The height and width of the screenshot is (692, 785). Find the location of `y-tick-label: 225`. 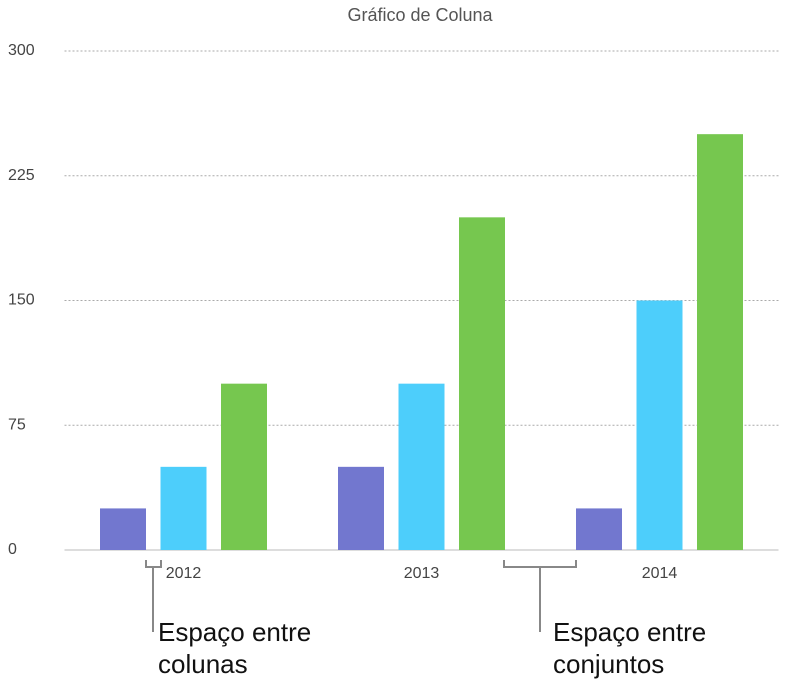

y-tick-label: 225 is located at coordinates (21, 175).